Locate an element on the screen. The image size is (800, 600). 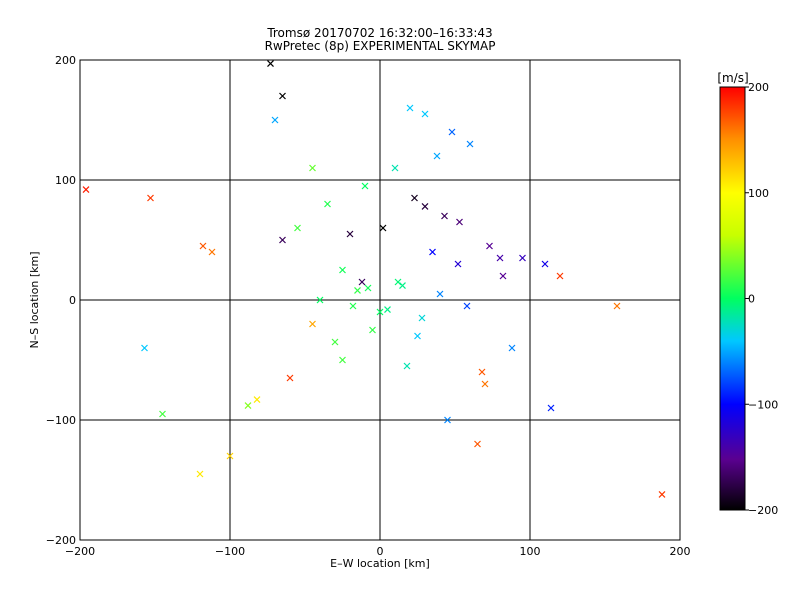
colorbar-tick-label: 0 is located at coordinates (751, 299).